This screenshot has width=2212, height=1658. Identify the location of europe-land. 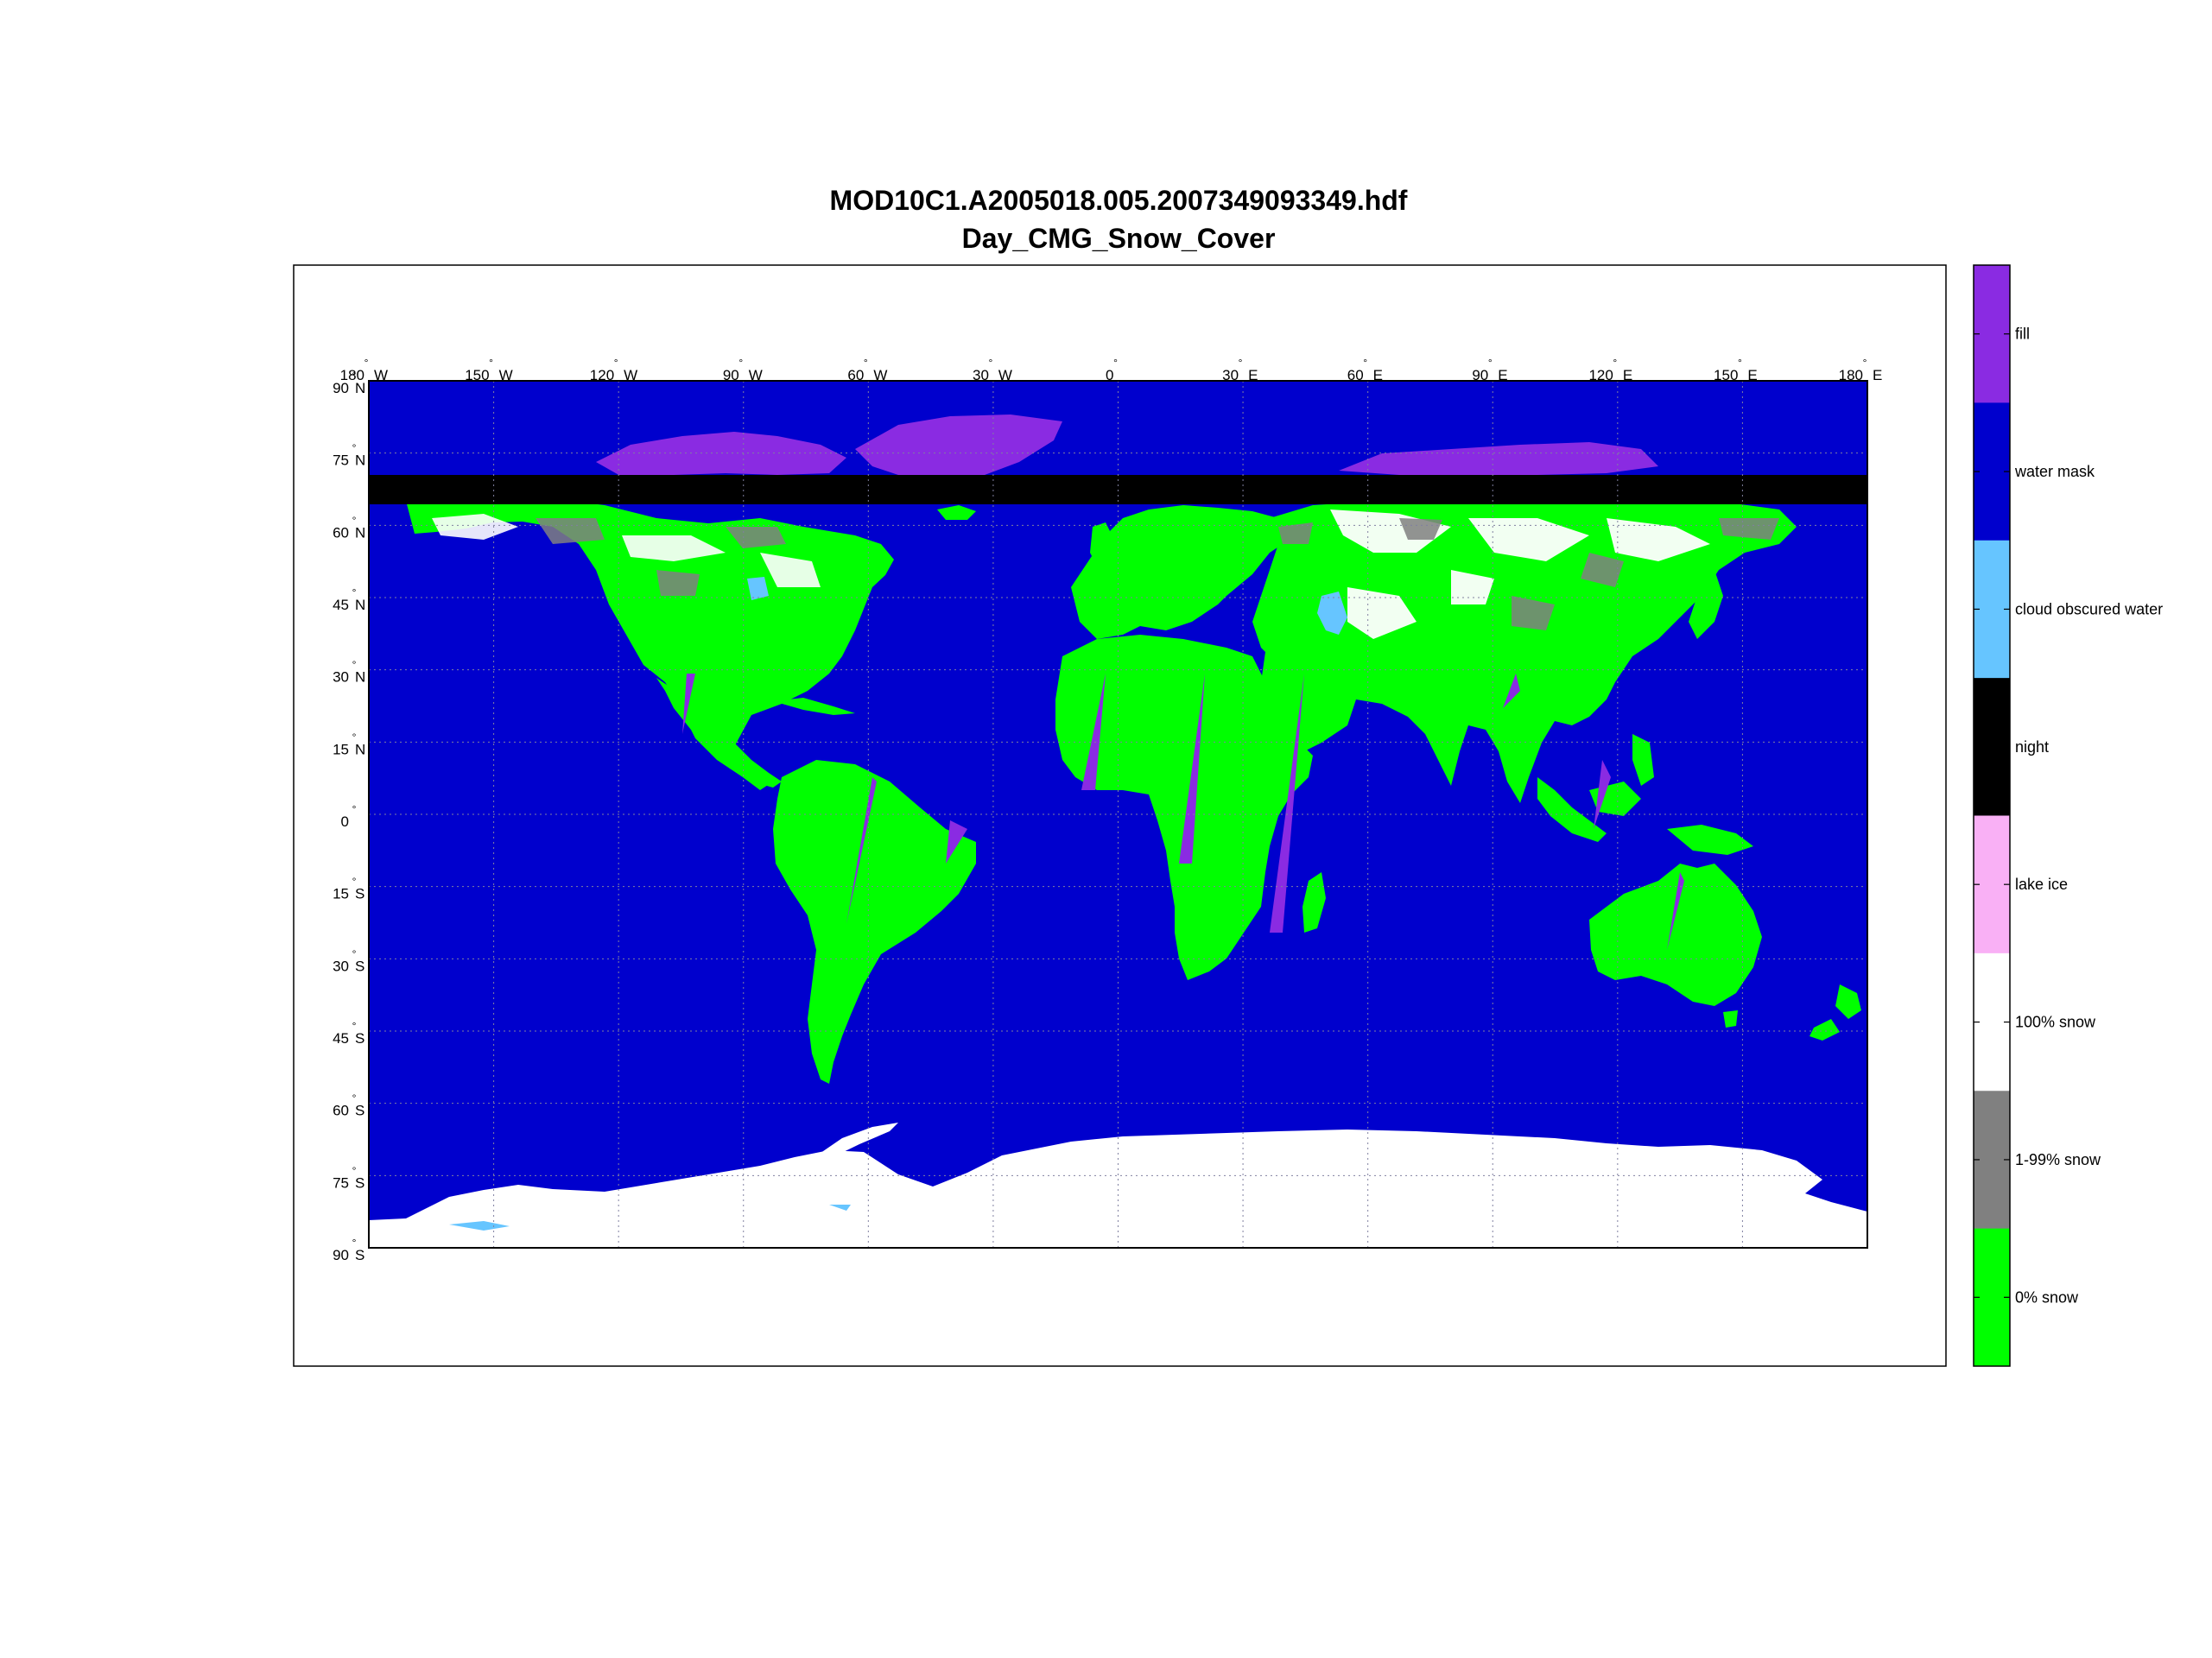
(1183, 572).